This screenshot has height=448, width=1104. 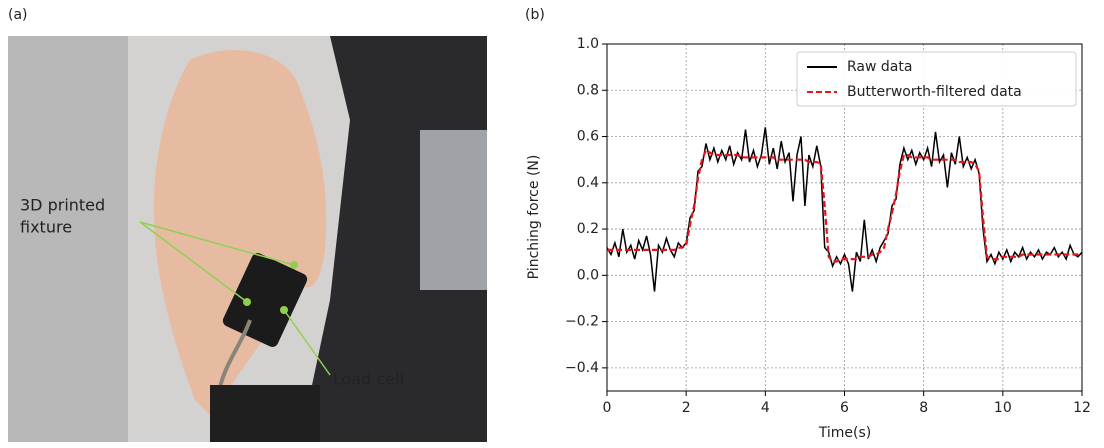 I want to click on y-tick-label: 0.0, so click(x=588, y=275).